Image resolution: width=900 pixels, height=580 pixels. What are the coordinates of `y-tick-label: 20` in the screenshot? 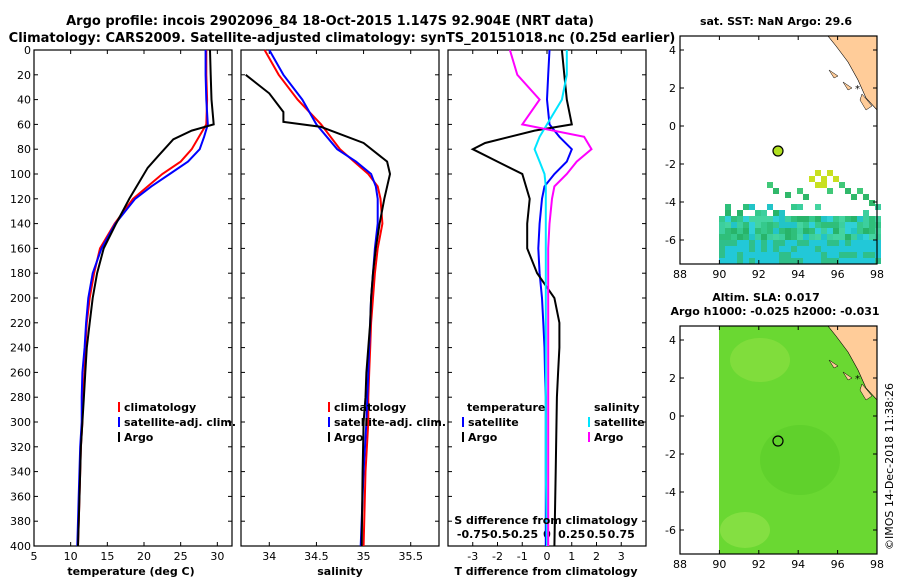 It's located at (24, 75).